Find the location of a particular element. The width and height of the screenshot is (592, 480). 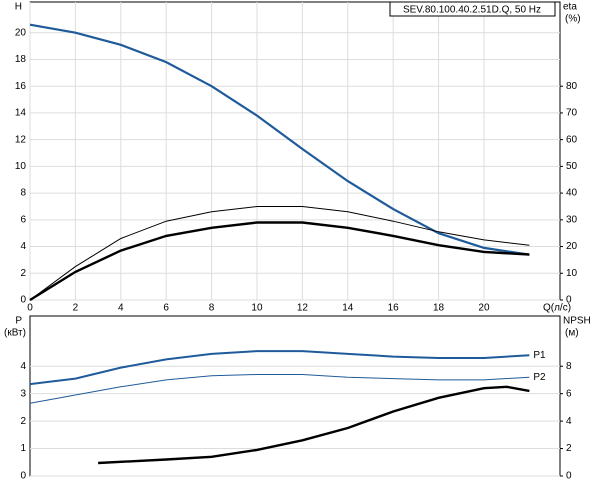

x-axis-label: Q(л/с) is located at coordinates (557, 308).